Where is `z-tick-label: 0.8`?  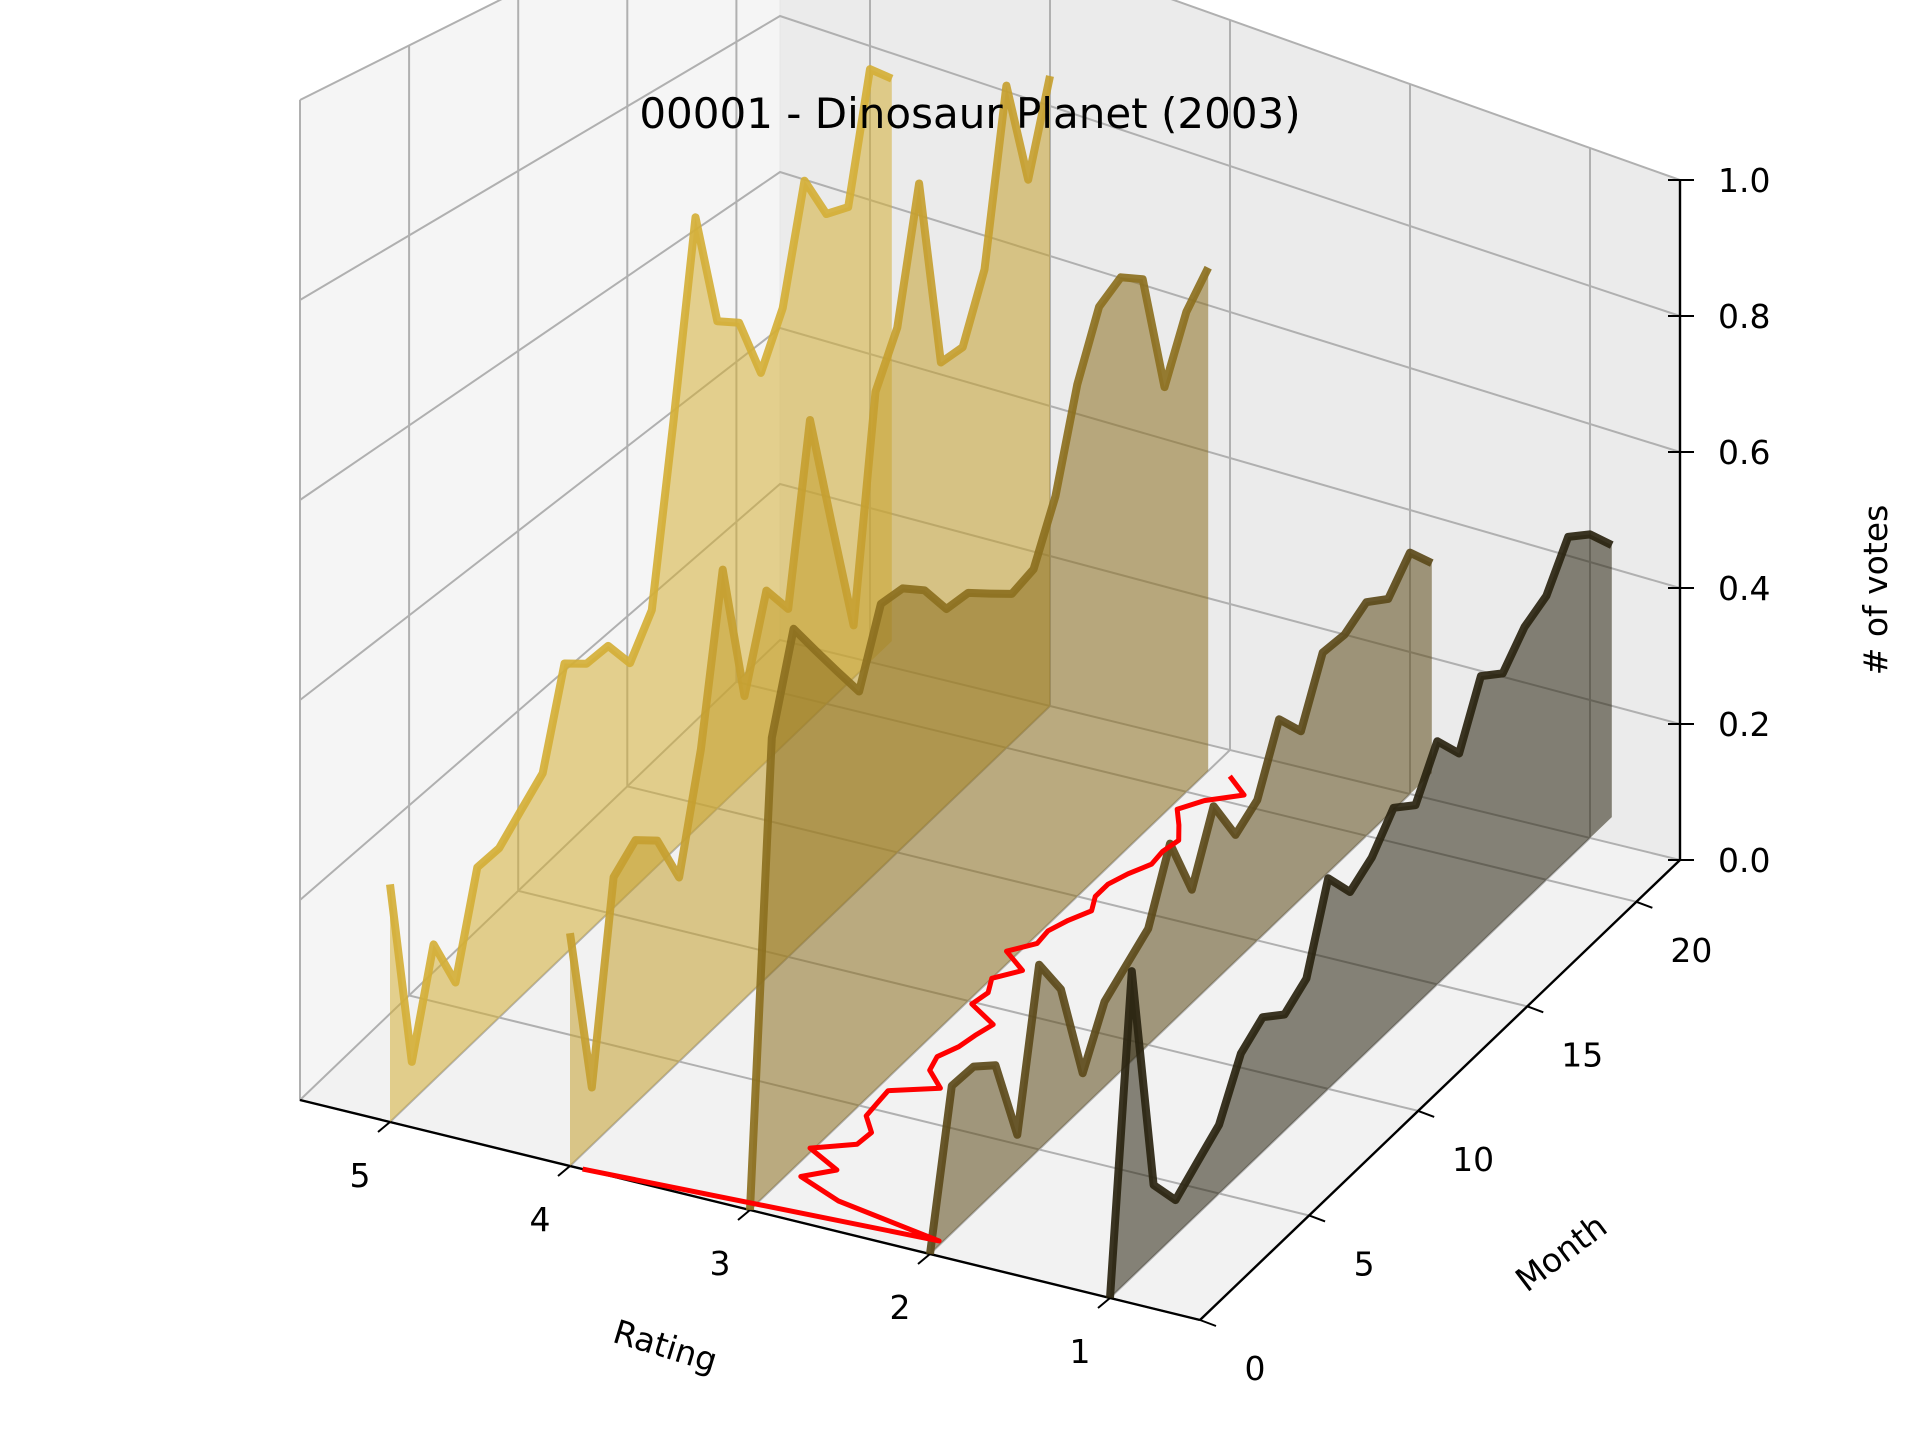 z-tick-label: 0.8 is located at coordinates (1744, 316).